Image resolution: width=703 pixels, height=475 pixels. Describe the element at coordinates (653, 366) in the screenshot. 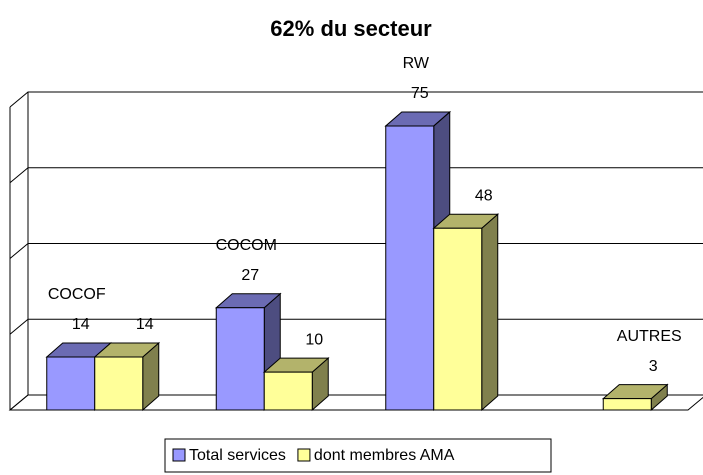

I see `value-label: 3` at that location.